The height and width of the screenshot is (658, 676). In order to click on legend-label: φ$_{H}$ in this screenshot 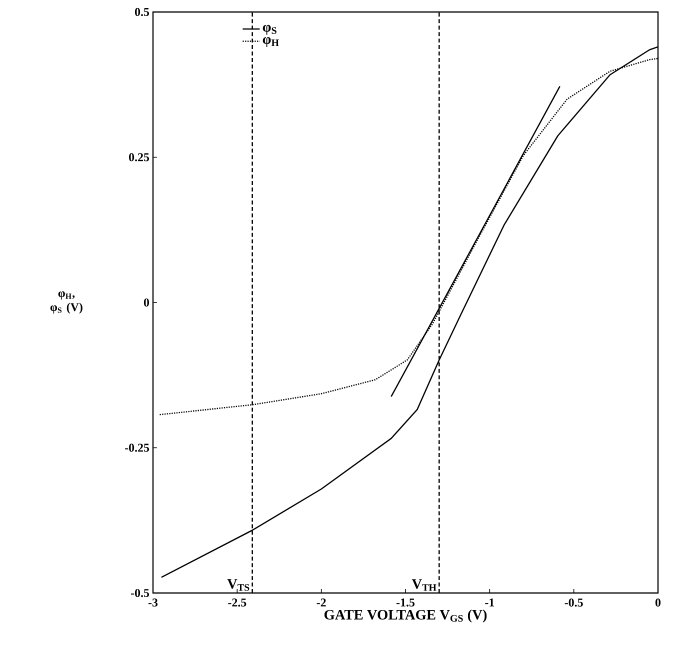, I will do `click(270, 42)`.